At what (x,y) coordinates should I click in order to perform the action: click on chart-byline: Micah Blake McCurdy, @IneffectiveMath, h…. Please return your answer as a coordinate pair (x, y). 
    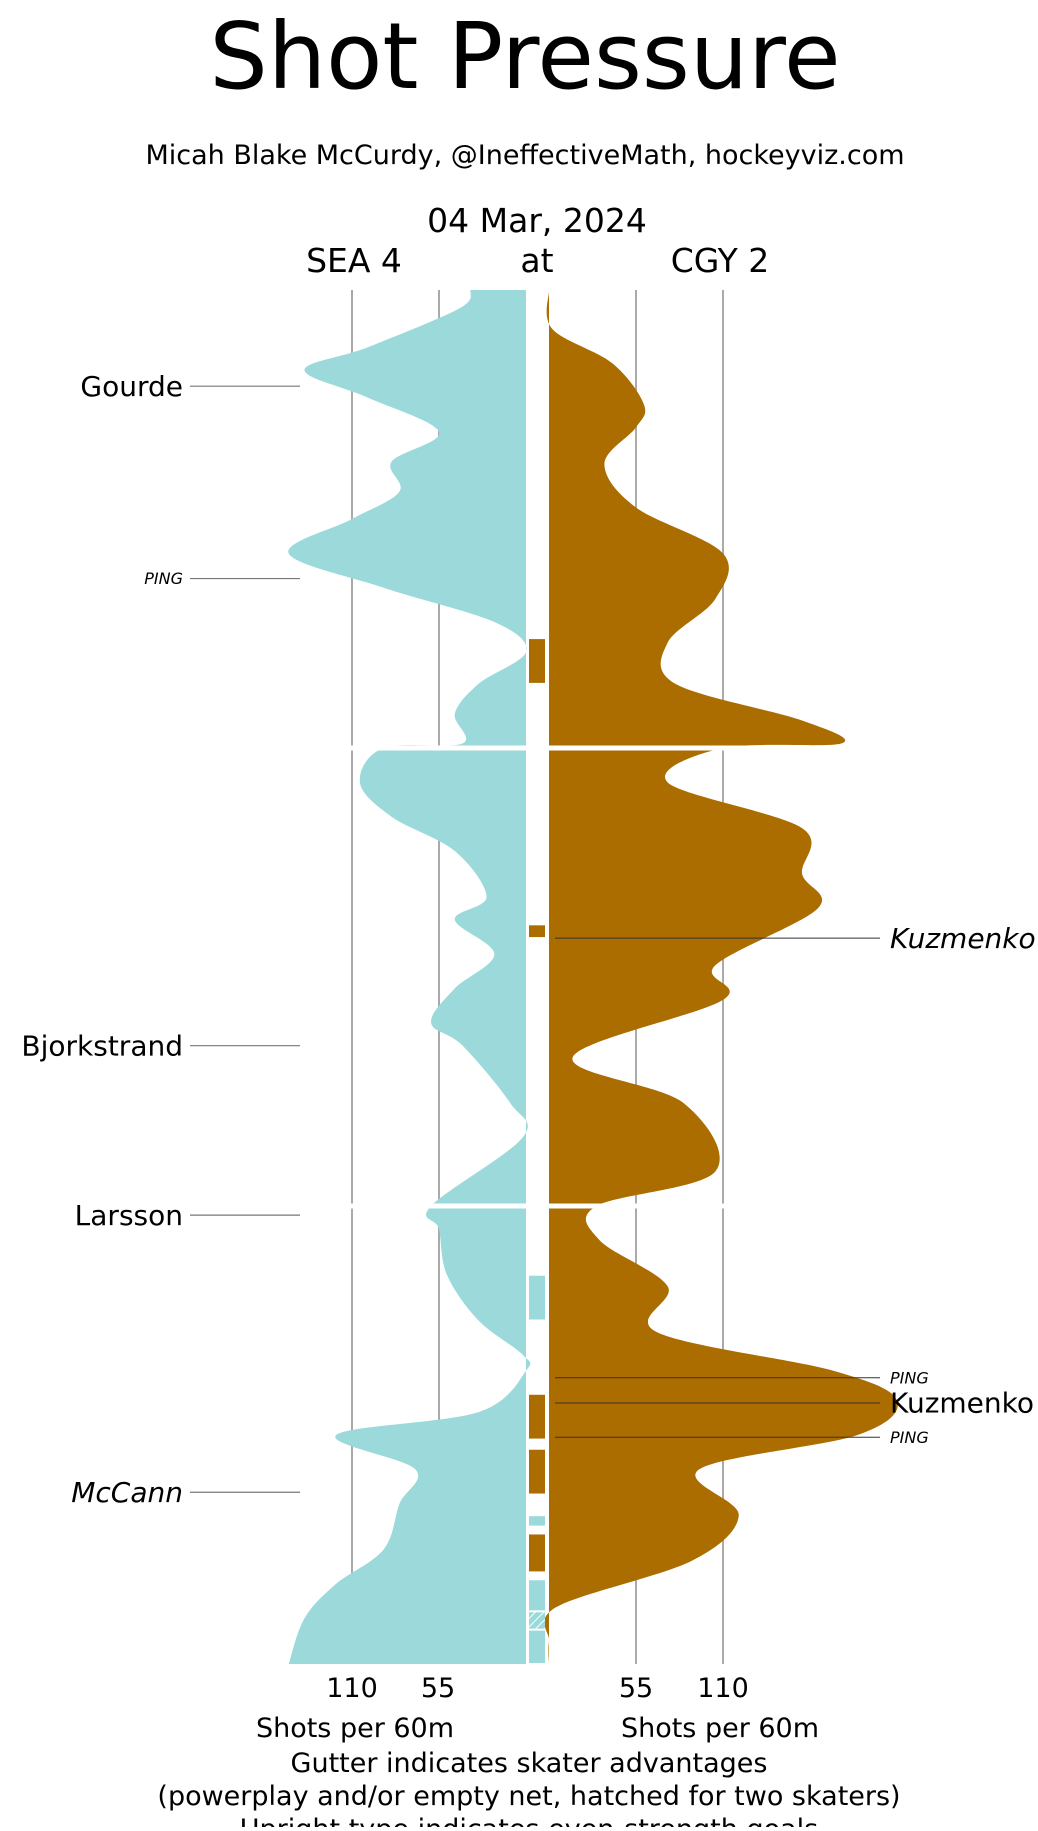
    Looking at the image, I should click on (524, 155).